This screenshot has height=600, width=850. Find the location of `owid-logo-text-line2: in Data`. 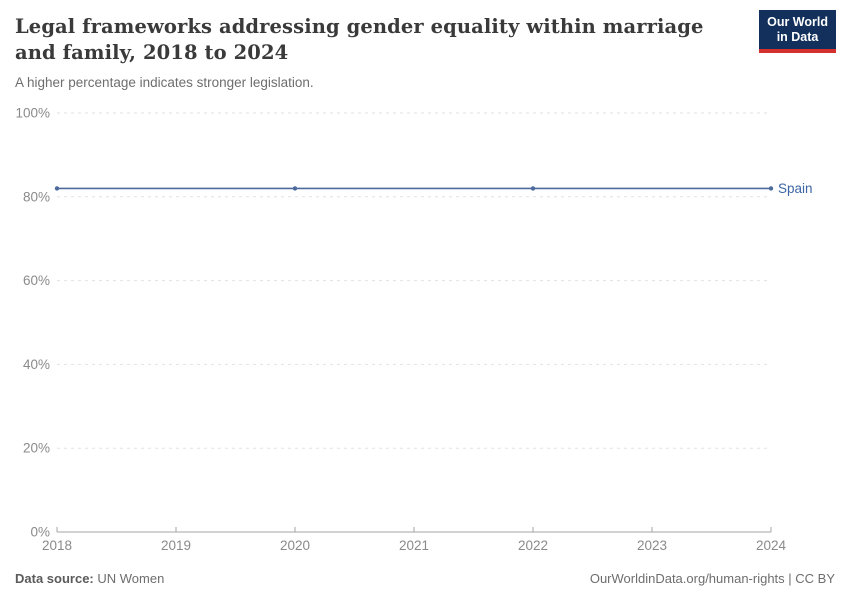

owid-logo-text-line2: in Data is located at coordinates (797, 37).